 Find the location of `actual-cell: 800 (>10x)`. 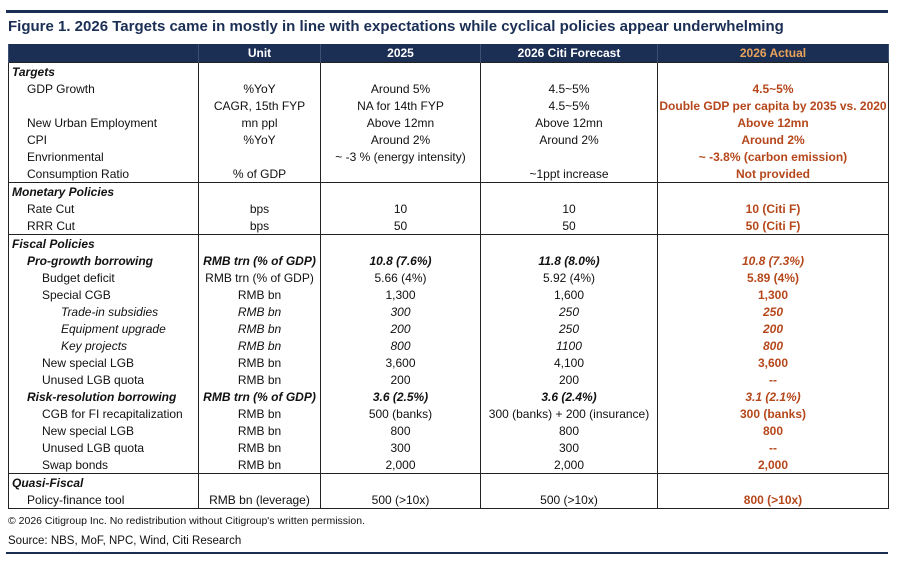

actual-cell: 800 (>10x) is located at coordinates (773, 500).